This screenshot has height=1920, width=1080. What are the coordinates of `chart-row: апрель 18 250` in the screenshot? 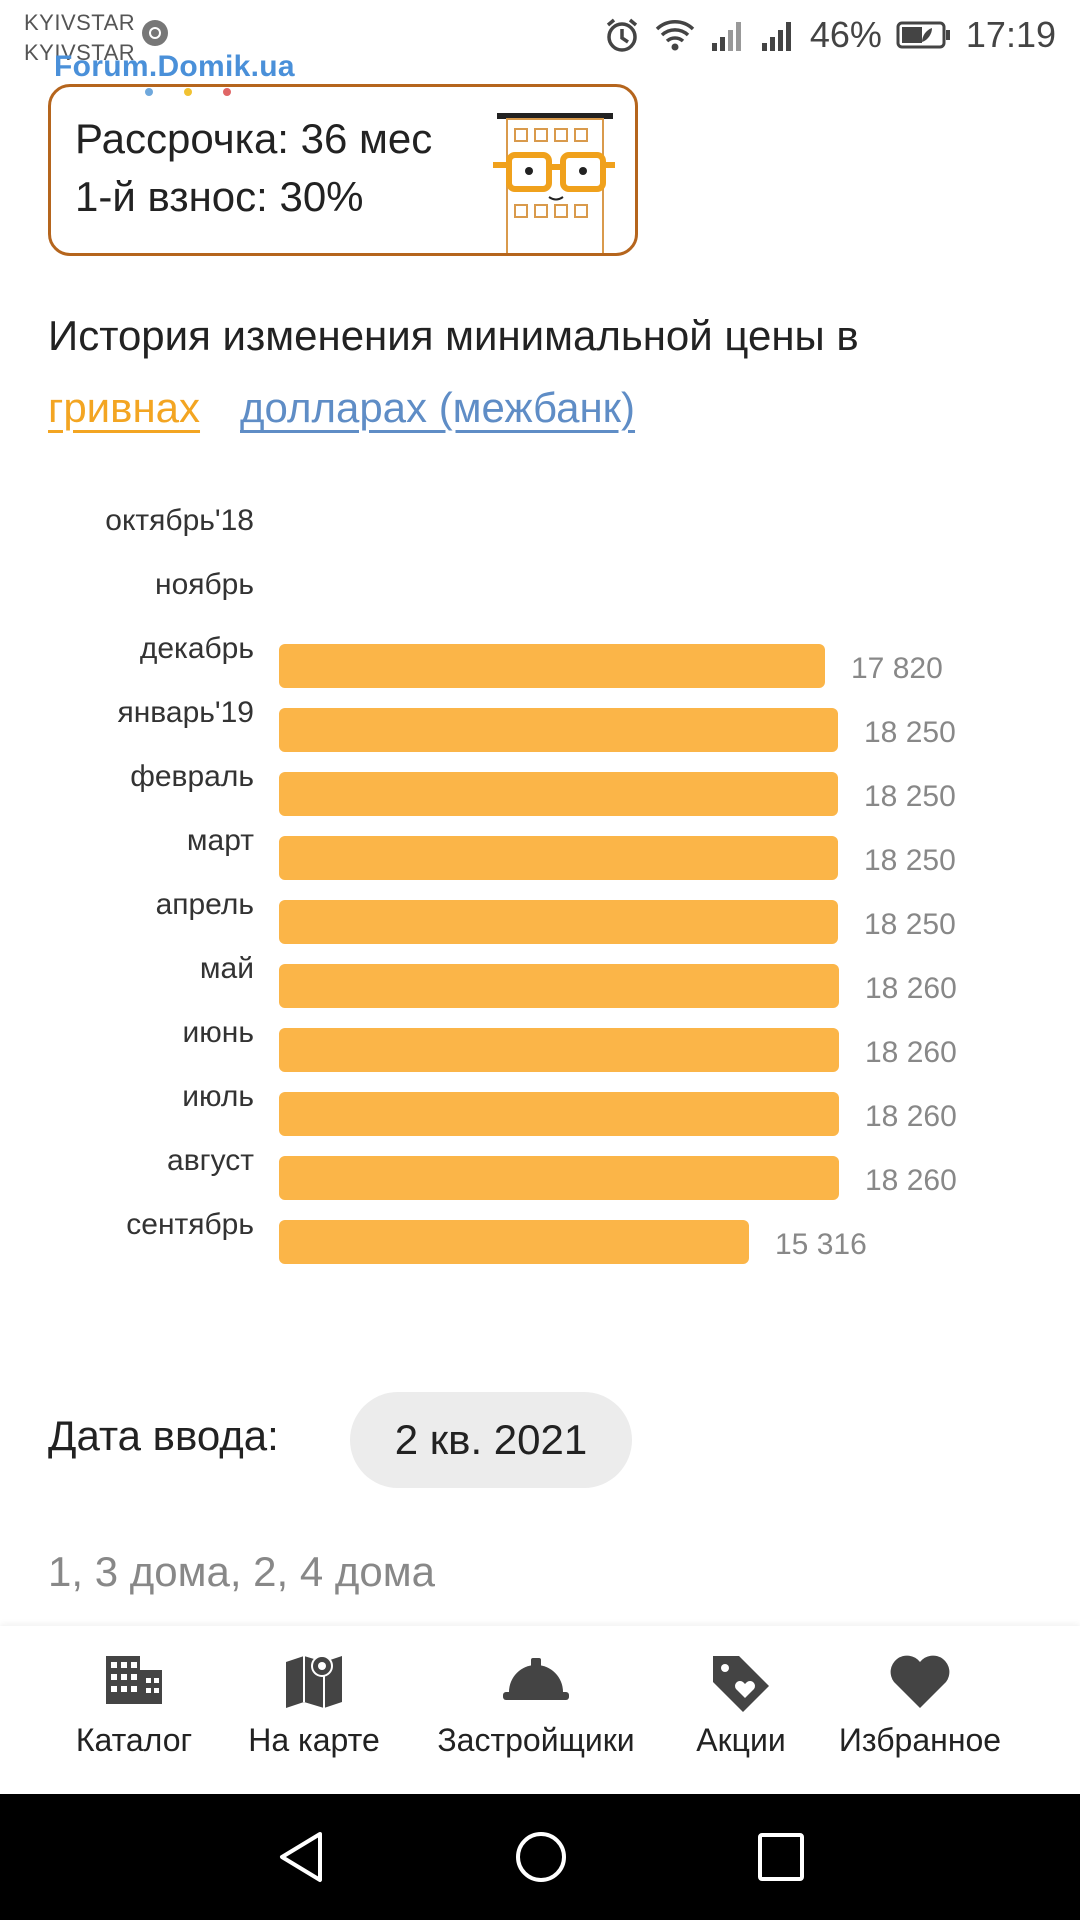 It's located at (540, 912).